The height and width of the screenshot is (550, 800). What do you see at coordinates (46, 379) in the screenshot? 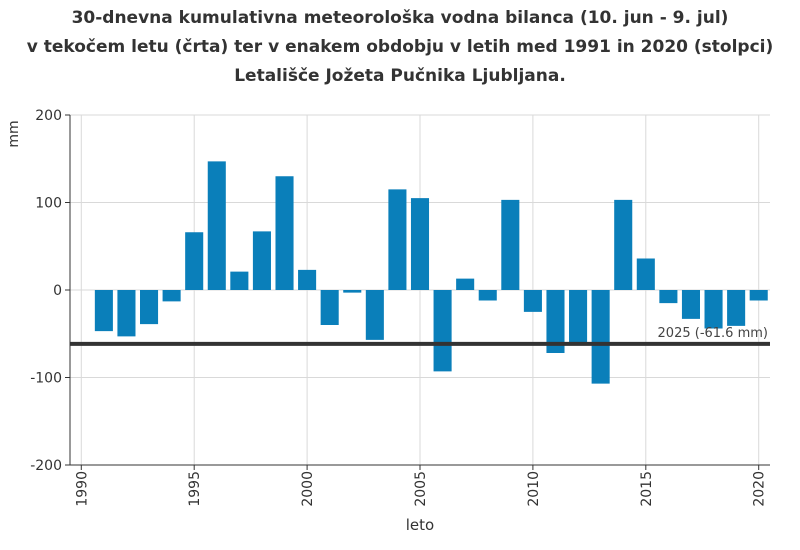
I see `y-tick-label: -100` at bounding box center [46, 379].